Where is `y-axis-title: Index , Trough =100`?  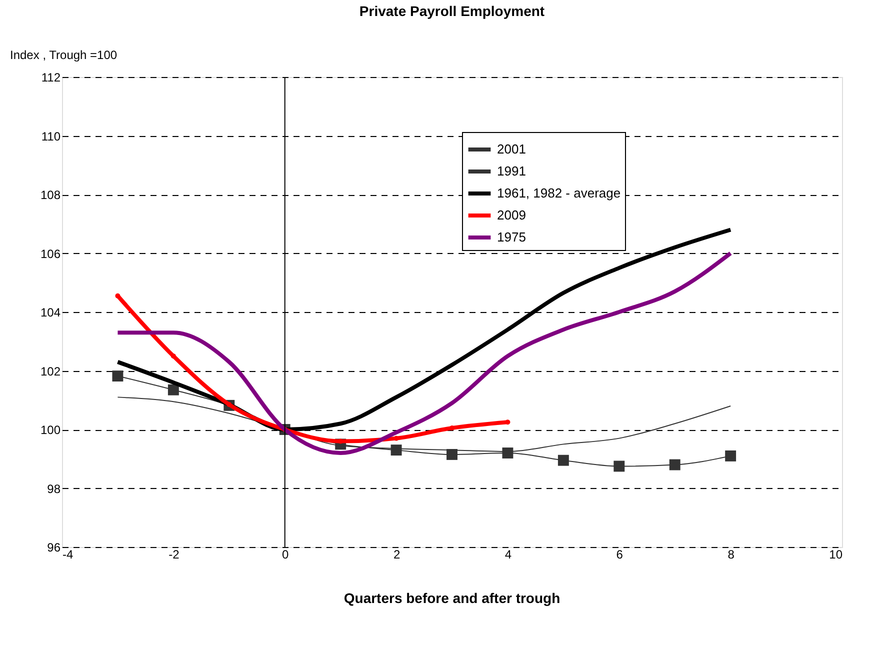
y-axis-title: Index , Trough =100 is located at coordinates (64, 55).